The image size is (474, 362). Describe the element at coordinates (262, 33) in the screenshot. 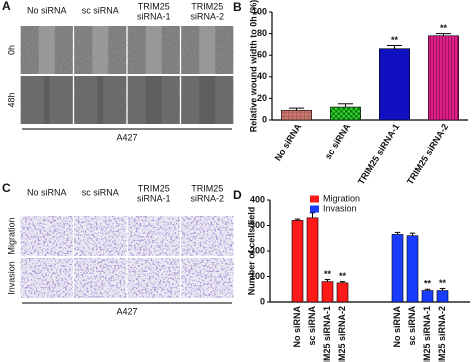

I see `y-tick-label: 80` at that location.